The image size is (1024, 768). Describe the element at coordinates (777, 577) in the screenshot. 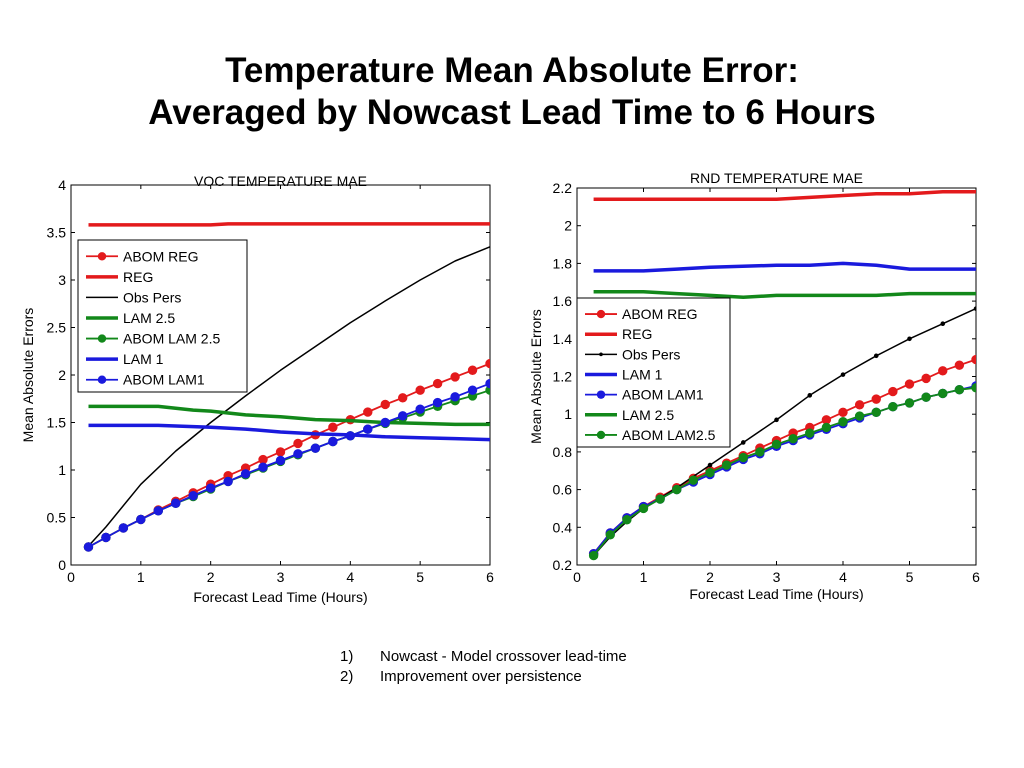

I see `x-tick-label: 3` at that location.